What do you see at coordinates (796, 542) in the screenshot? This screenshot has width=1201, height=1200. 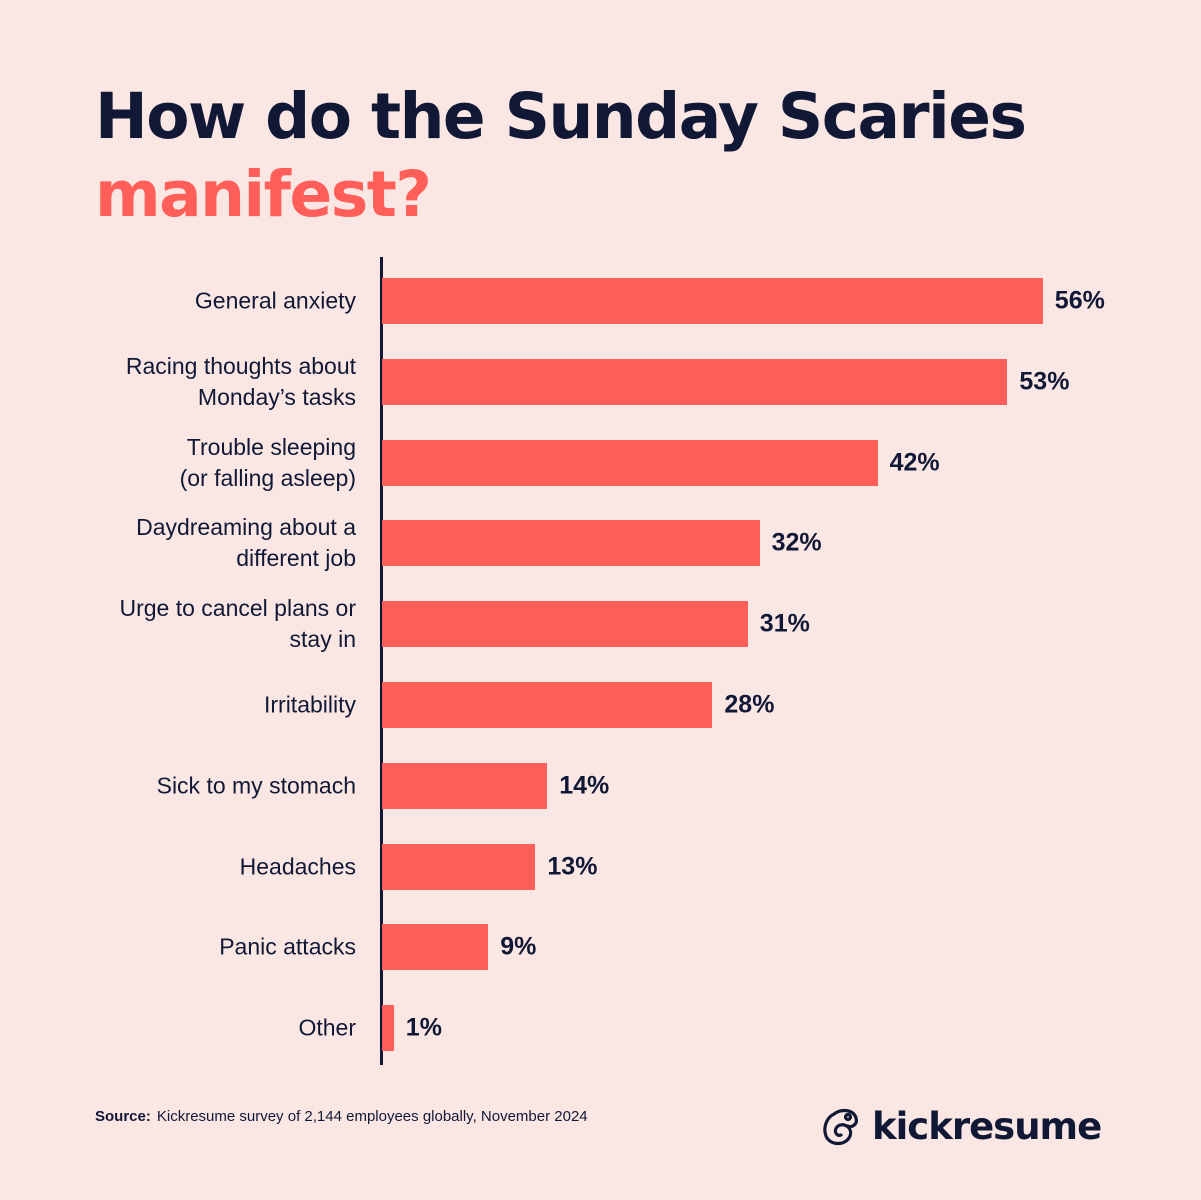 I see `bar-value-label: 32%` at bounding box center [796, 542].